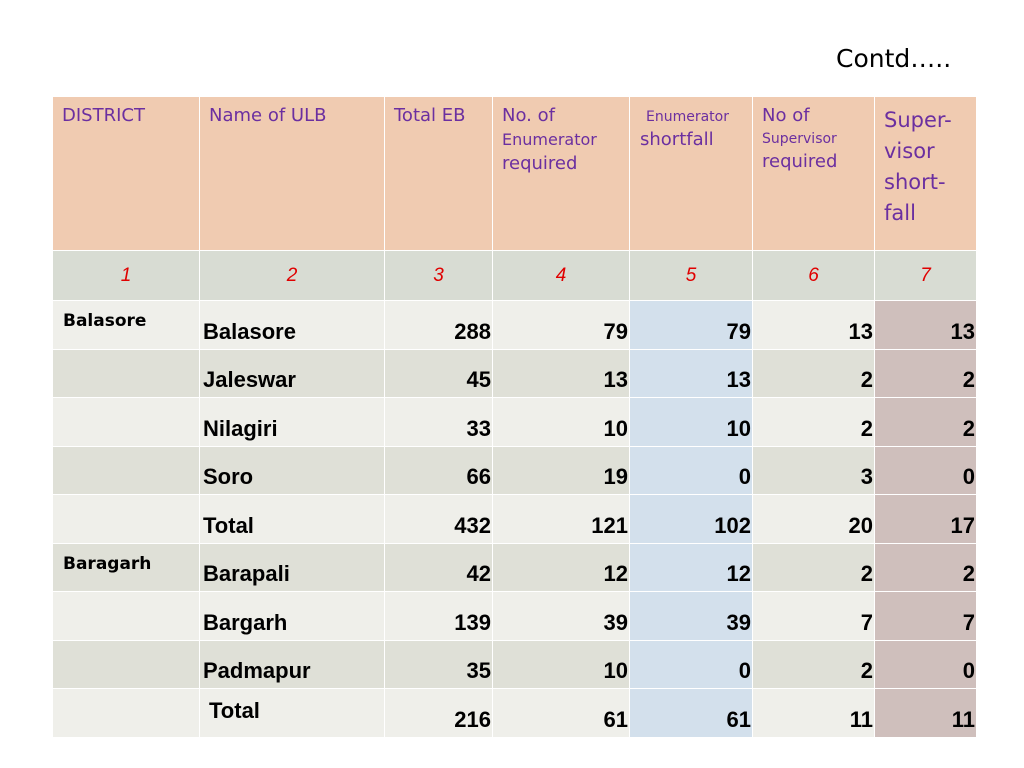  Describe the element at coordinates (925, 519) in the screenshot. I see `supervisor-shortfall-cell: 17` at that location.